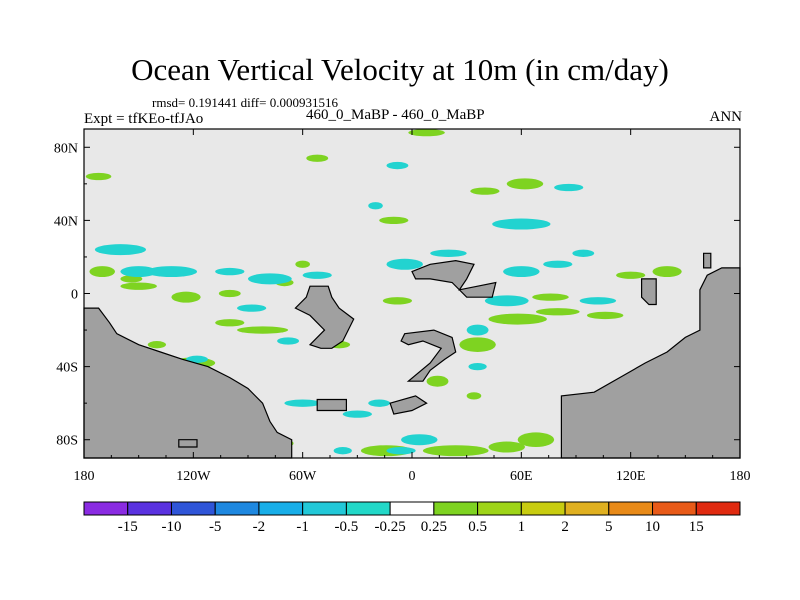  What do you see at coordinates (302, 527) in the screenshot?
I see `colorbar-label: -1` at bounding box center [302, 527].